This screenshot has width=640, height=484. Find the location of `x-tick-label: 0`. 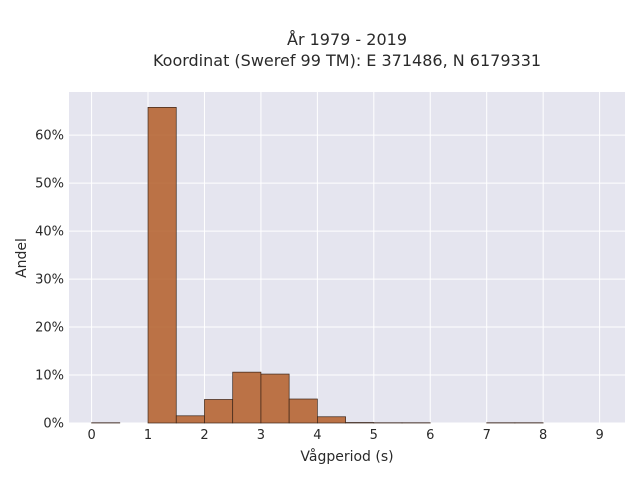

x-tick-label: 0 is located at coordinates (91, 435).